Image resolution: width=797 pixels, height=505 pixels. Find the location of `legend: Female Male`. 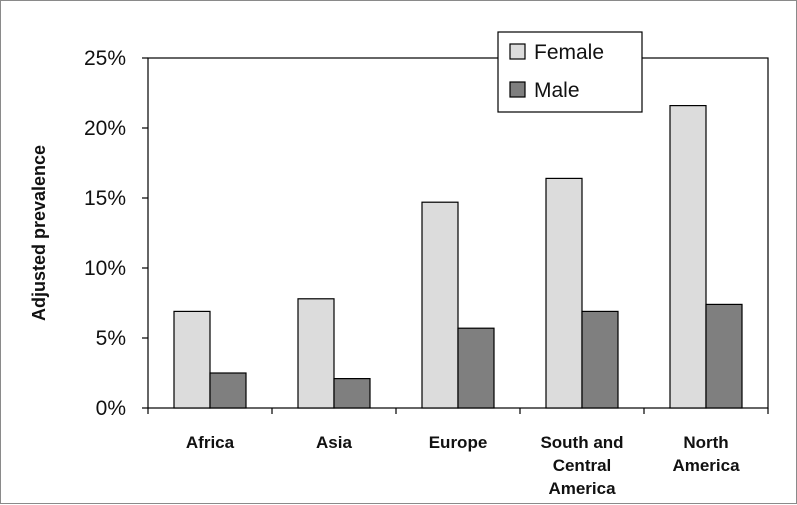

legend: Female Male is located at coordinates (570, 72).